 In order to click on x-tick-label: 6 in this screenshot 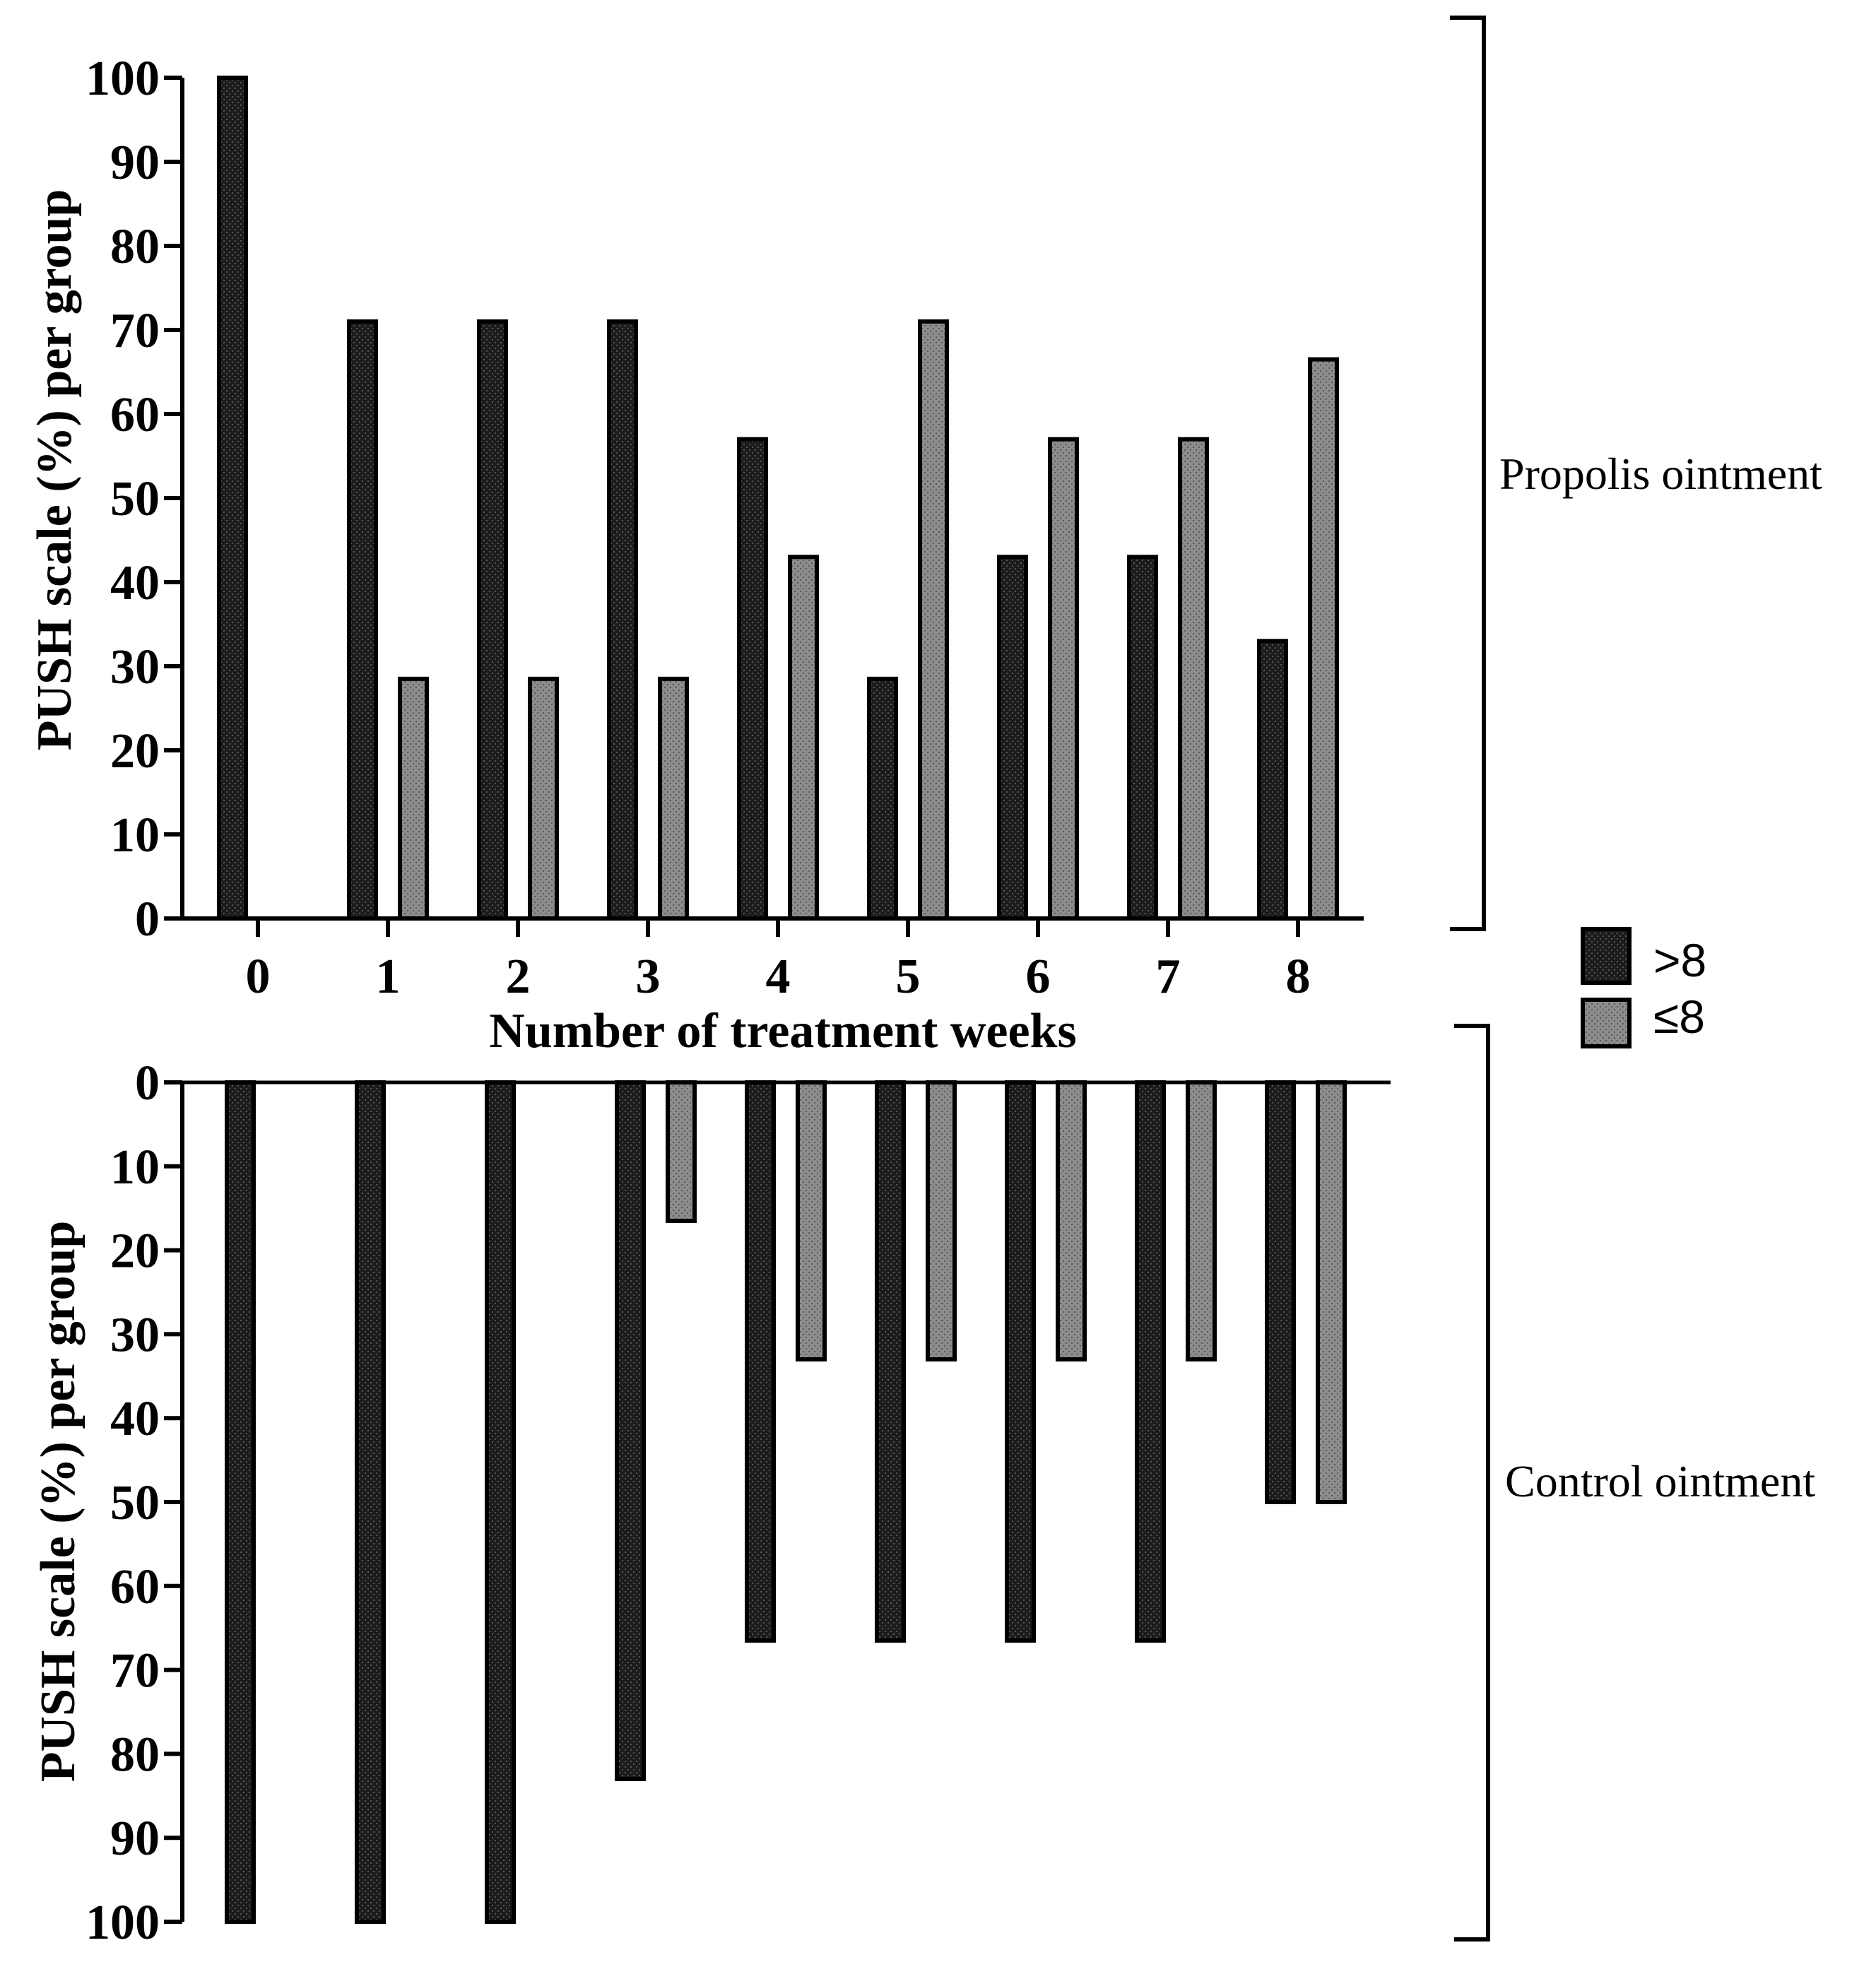, I will do `click(1038, 977)`.